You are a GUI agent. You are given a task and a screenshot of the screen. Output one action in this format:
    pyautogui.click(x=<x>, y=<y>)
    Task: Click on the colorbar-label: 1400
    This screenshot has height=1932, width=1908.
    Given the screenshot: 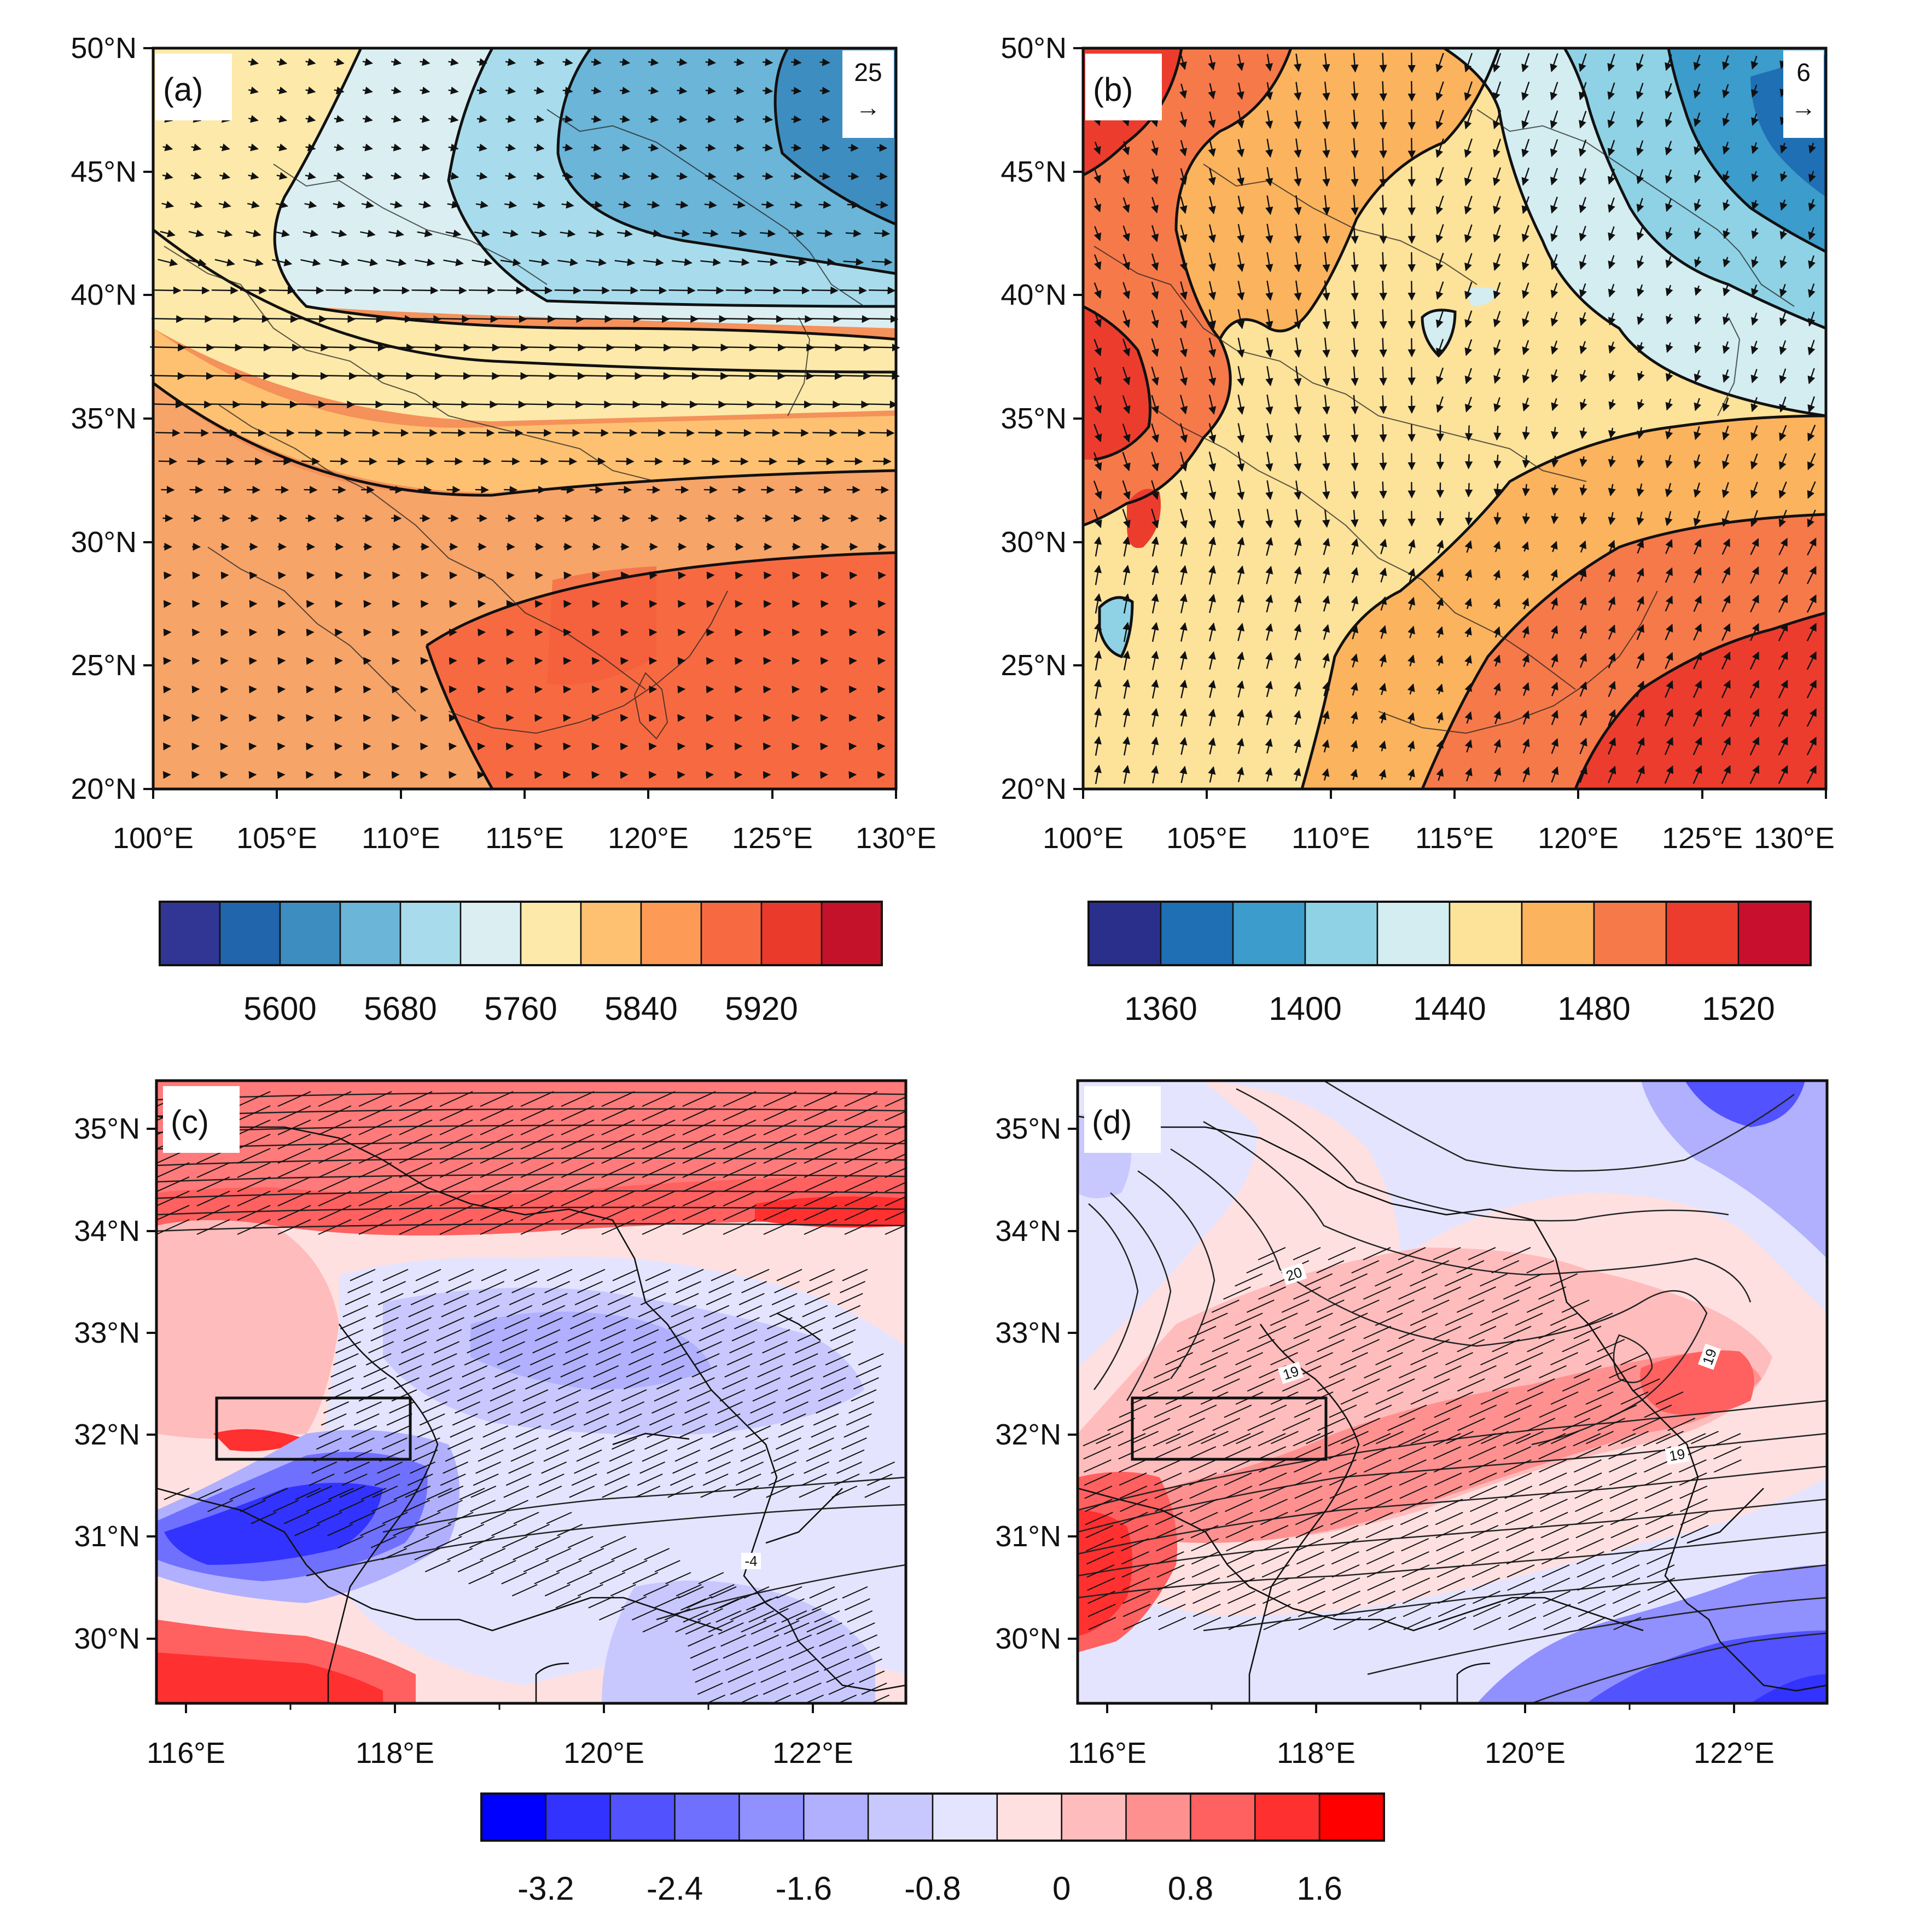 What is the action you would take?
    pyautogui.click(x=1305, y=1009)
    